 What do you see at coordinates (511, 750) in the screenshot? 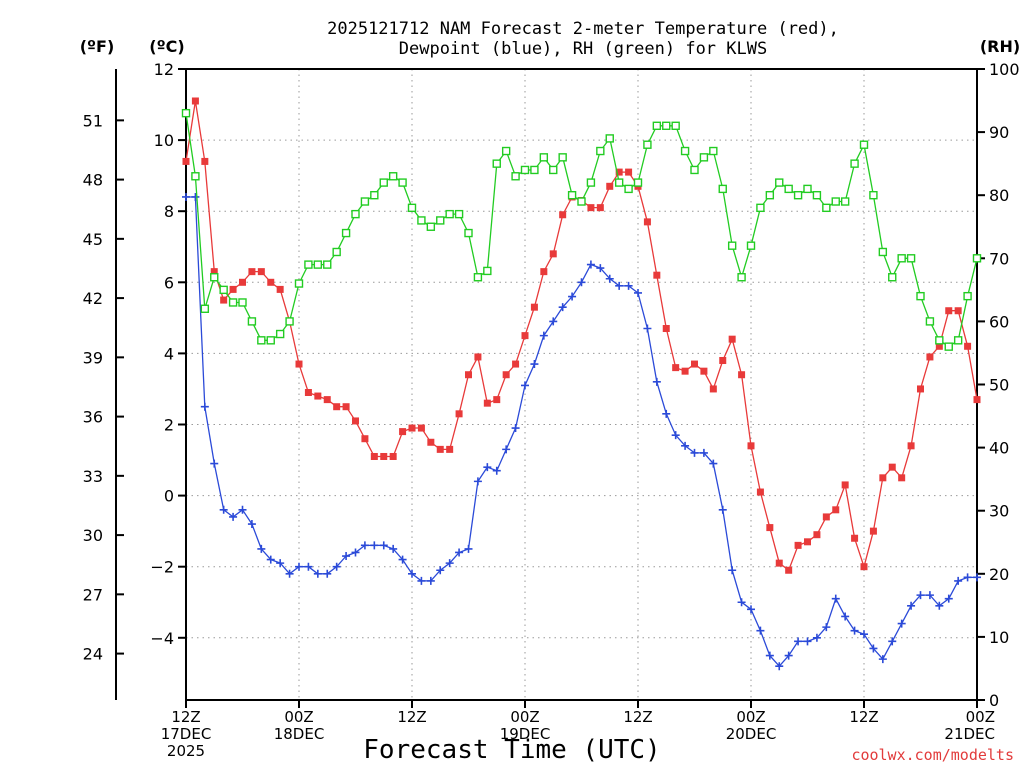
I see `x-axis-label: Forecast Time (UTC)` at bounding box center [511, 750].